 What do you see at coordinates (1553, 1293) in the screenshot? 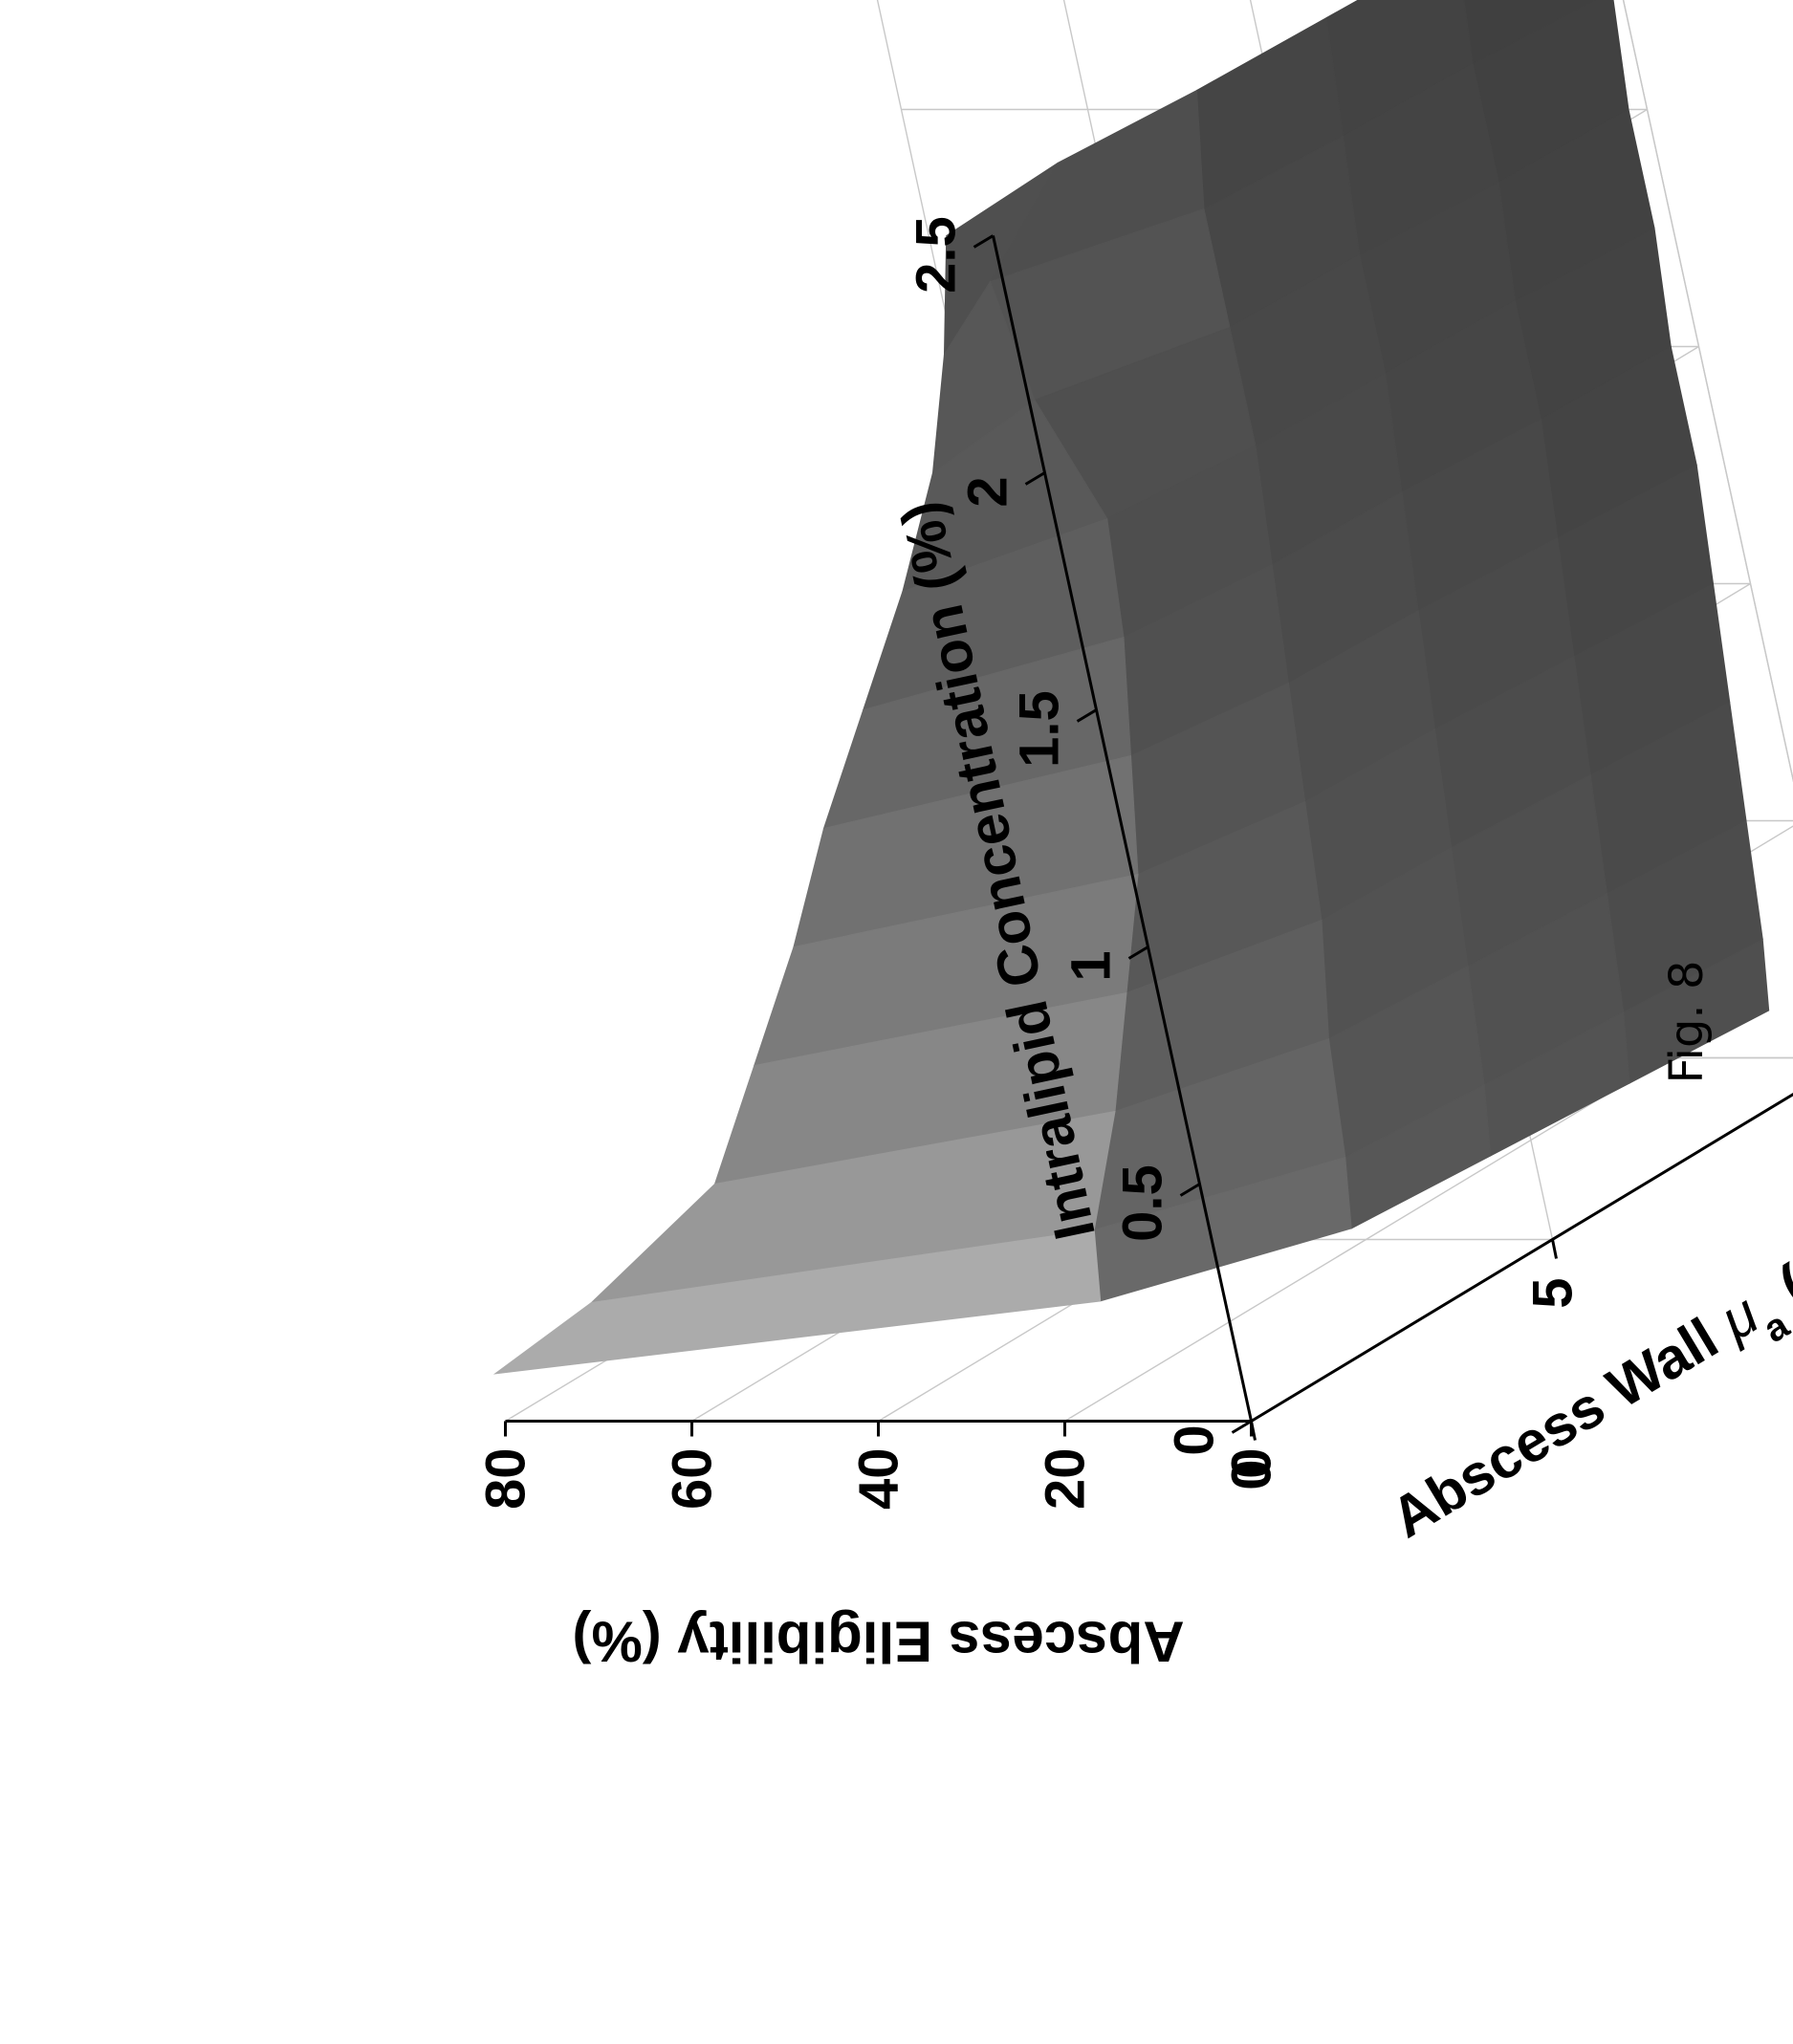
I see `y-tick-label: 5` at bounding box center [1553, 1293].